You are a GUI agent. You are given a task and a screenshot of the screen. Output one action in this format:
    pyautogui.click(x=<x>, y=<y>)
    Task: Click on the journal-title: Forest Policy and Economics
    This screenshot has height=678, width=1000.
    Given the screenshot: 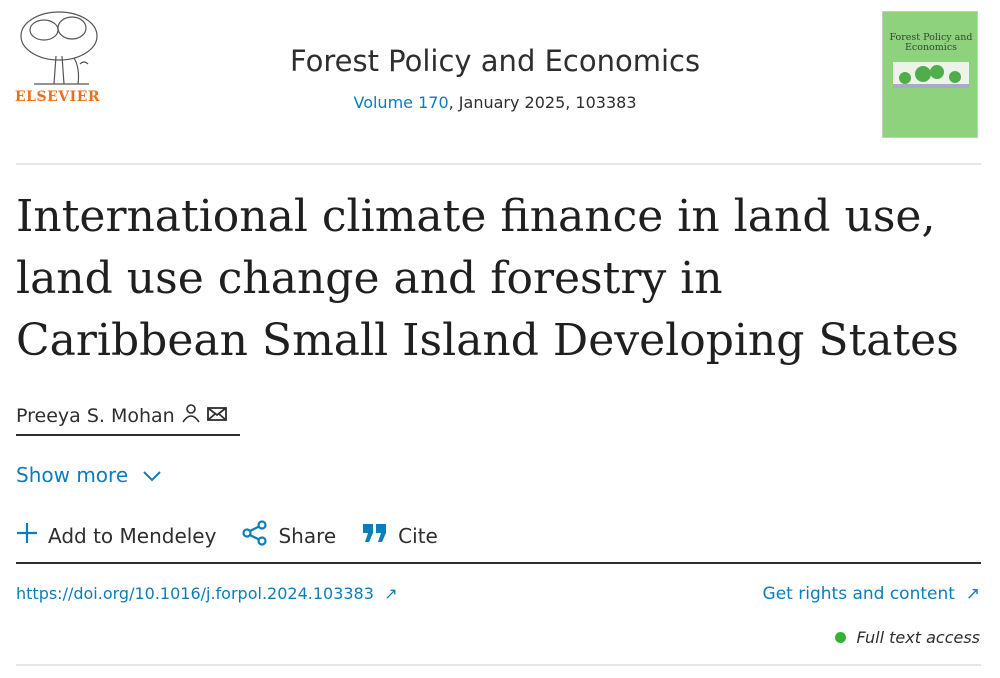 What is the action you would take?
    pyautogui.click(x=495, y=61)
    